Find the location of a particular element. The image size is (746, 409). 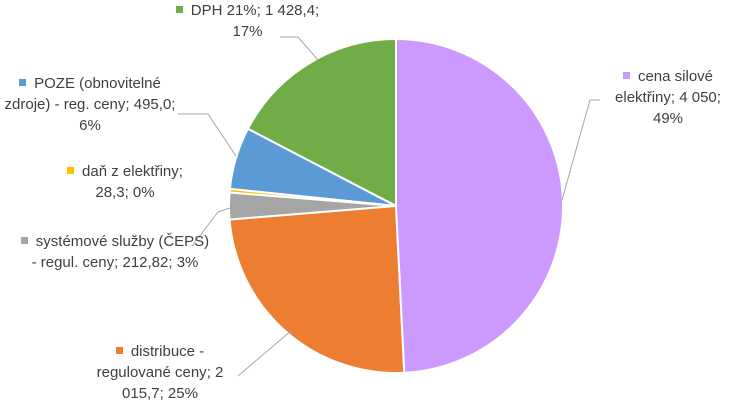

category: POZE (obnovitelné zdroje) - reg. ceny is located at coordinates (82, 94).